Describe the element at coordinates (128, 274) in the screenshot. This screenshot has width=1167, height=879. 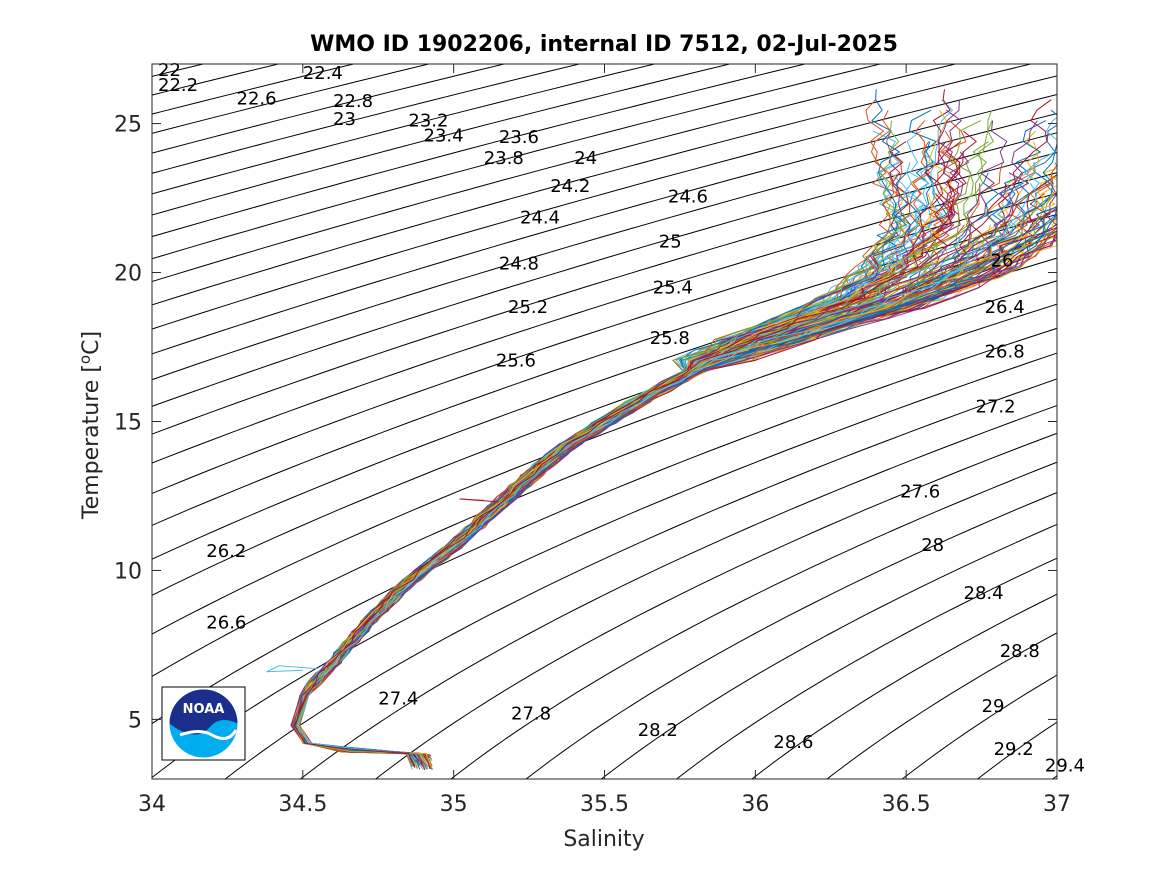
I see `y-tick-label: 20` at that location.